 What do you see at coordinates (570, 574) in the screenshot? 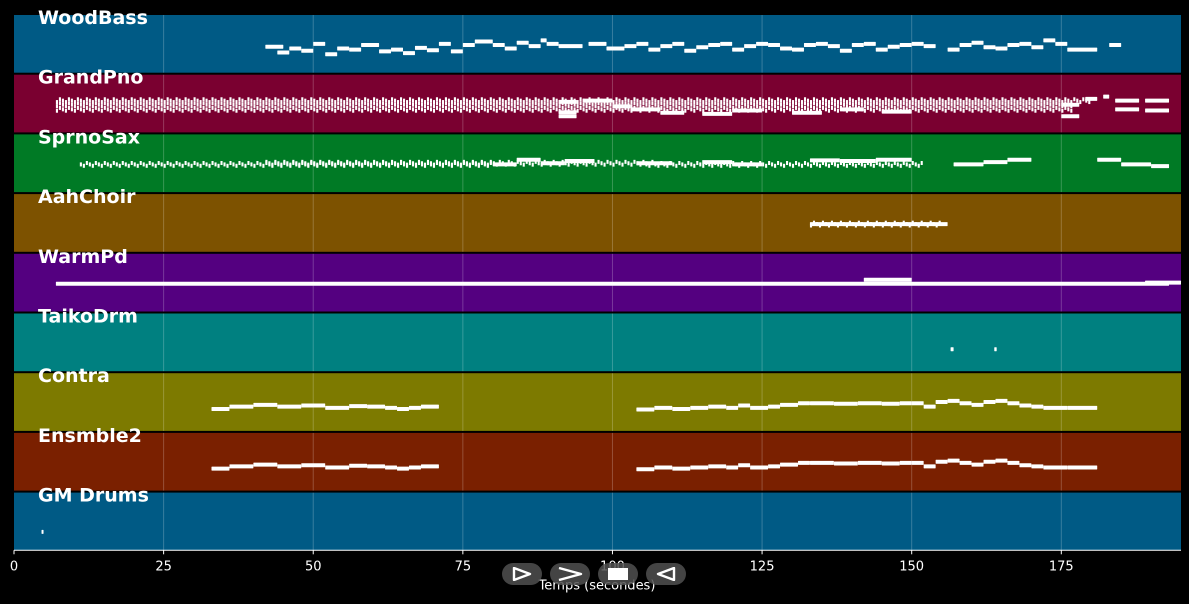
I see `forward-button` at bounding box center [570, 574].